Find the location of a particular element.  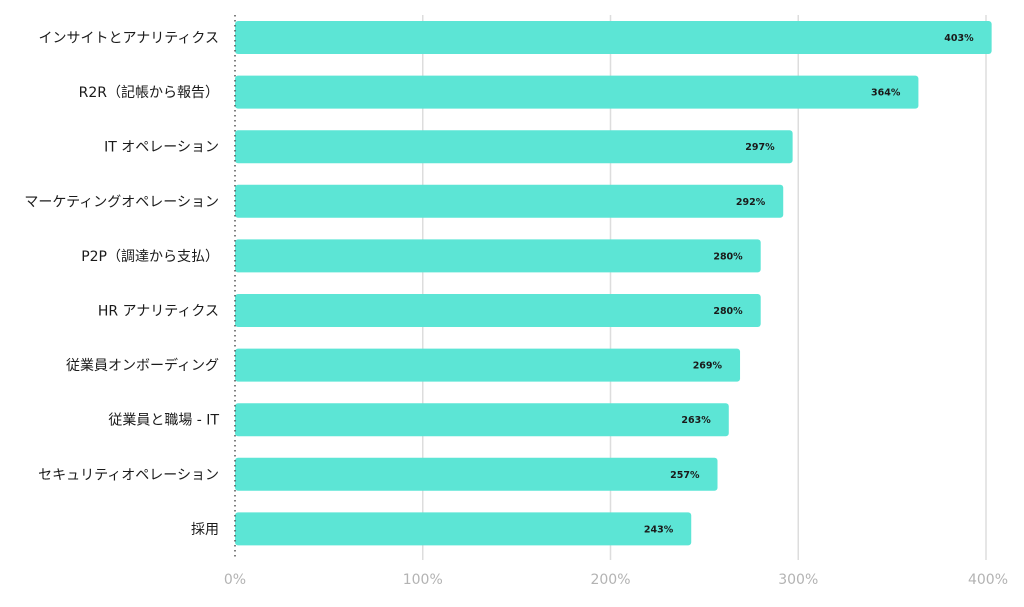

bar-value-label-5: 280% is located at coordinates (728, 311).